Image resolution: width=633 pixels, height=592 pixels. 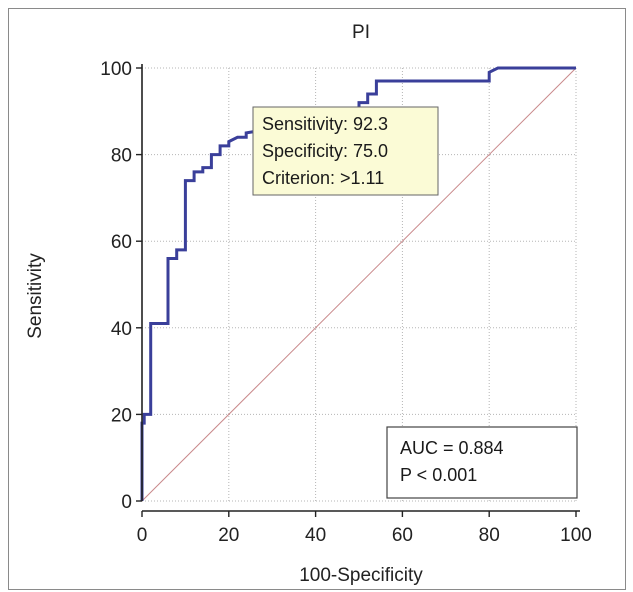 What do you see at coordinates (126, 502) in the screenshot?
I see `y-tick-label: 0` at bounding box center [126, 502].